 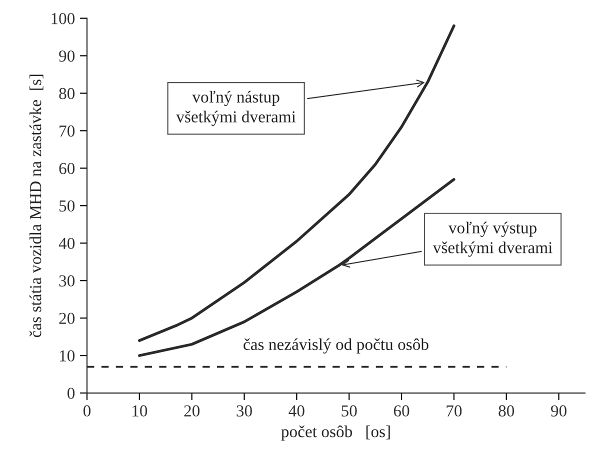 What do you see at coordinates (66, 244) in the screenshot?
I see `y-tick-label: 40` at bounding box center [66, 244].